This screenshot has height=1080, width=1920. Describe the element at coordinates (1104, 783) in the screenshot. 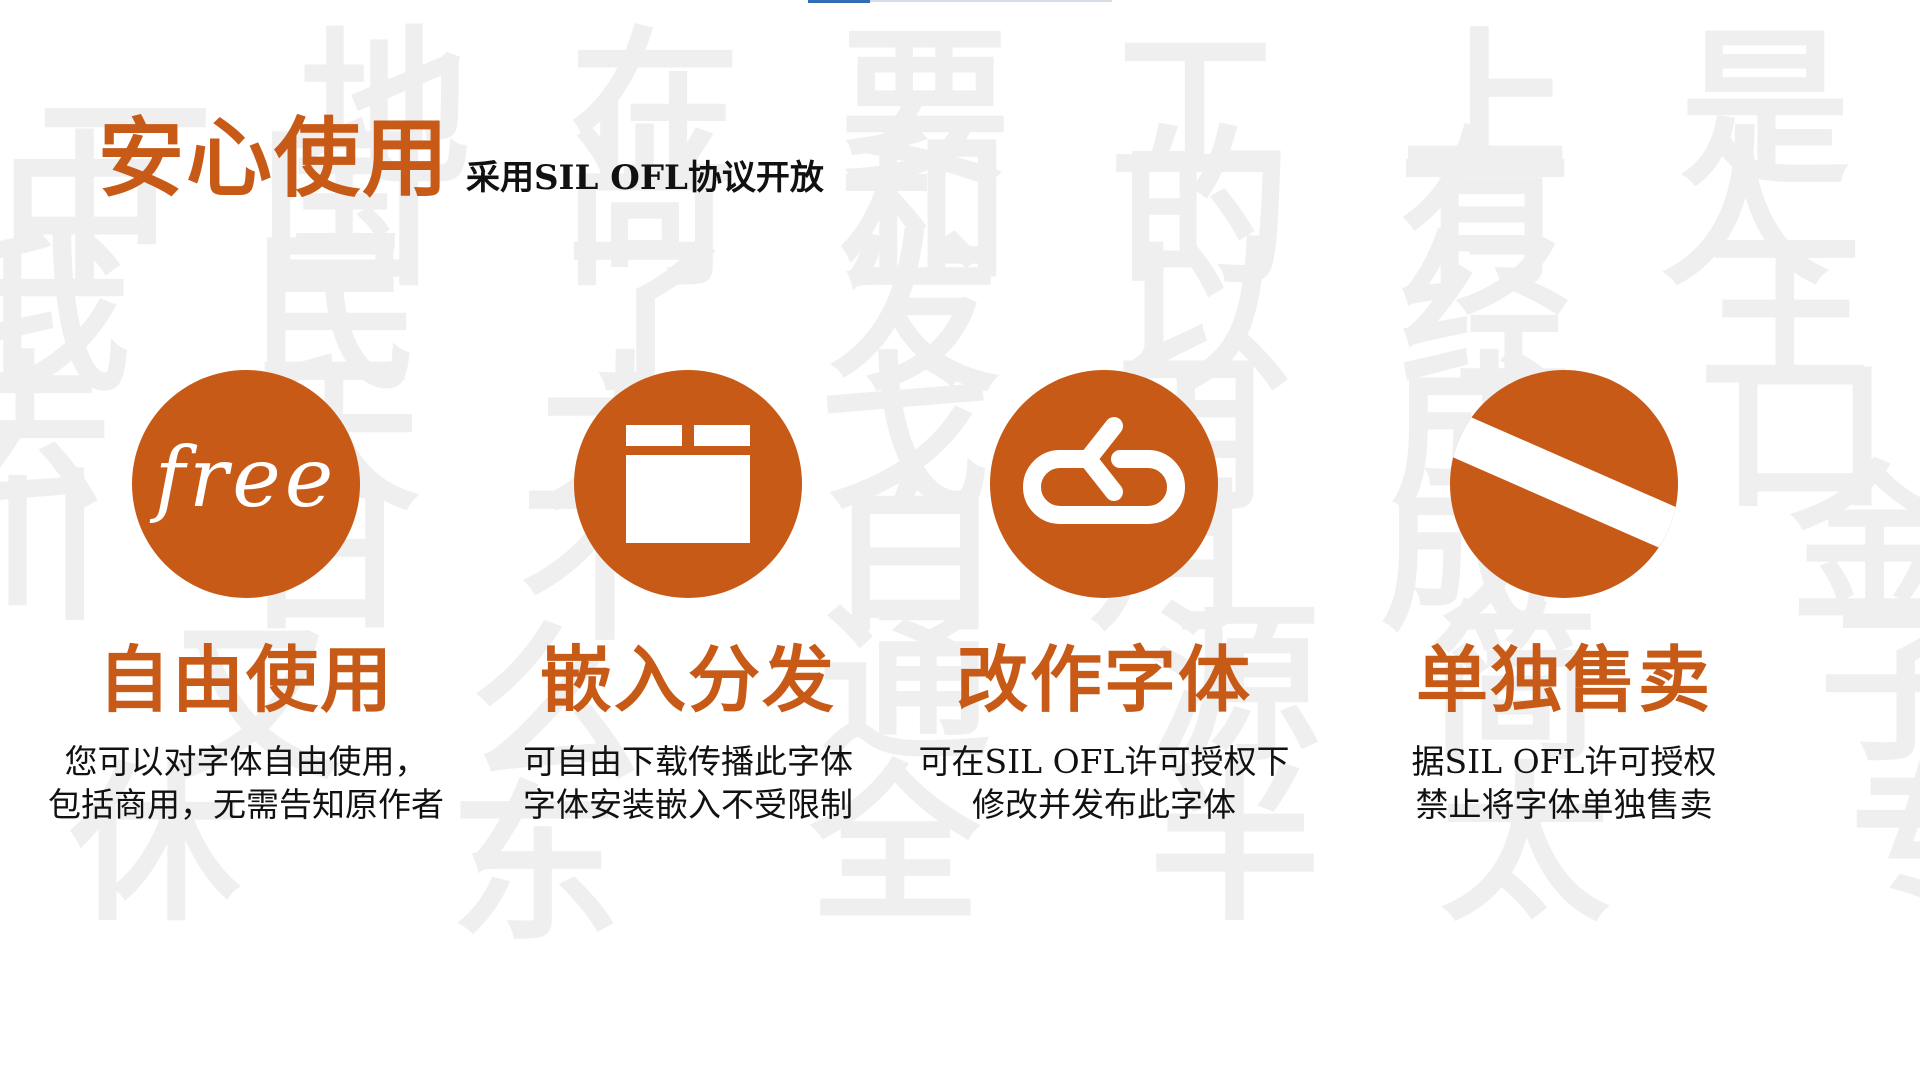

I see `feature-description: 可在SIL OFL许可授权下 修改并发布此字体` at that location.